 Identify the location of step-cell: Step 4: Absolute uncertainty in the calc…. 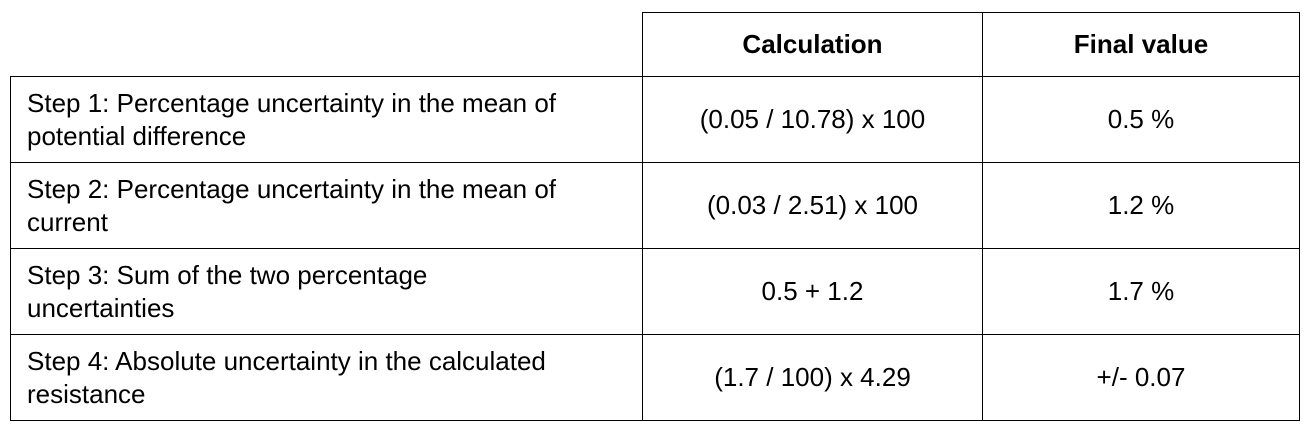
(326, 377).